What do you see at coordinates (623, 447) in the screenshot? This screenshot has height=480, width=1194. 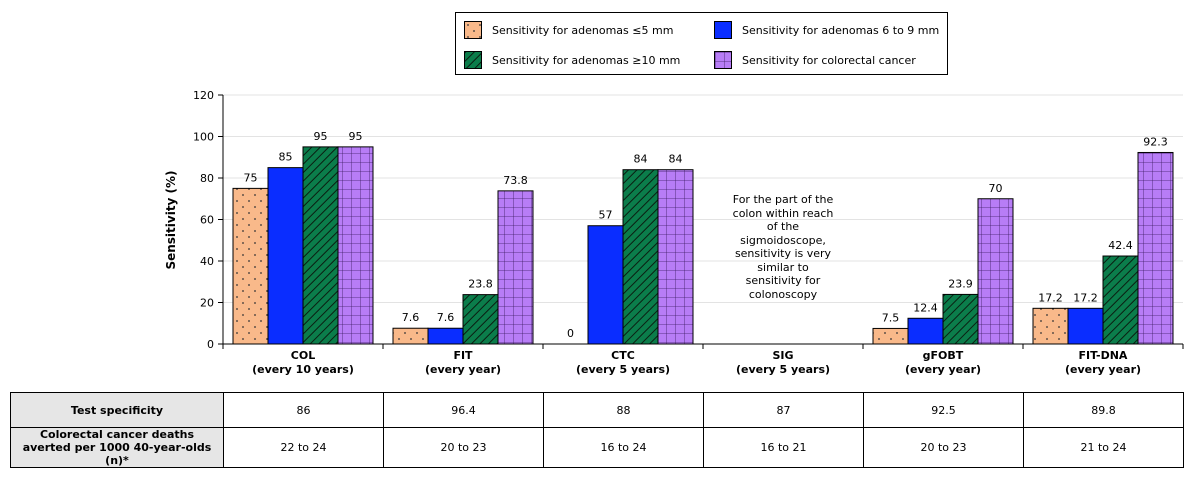 I see `table-cell: 16 to 24` at bounding box center [623, 447].